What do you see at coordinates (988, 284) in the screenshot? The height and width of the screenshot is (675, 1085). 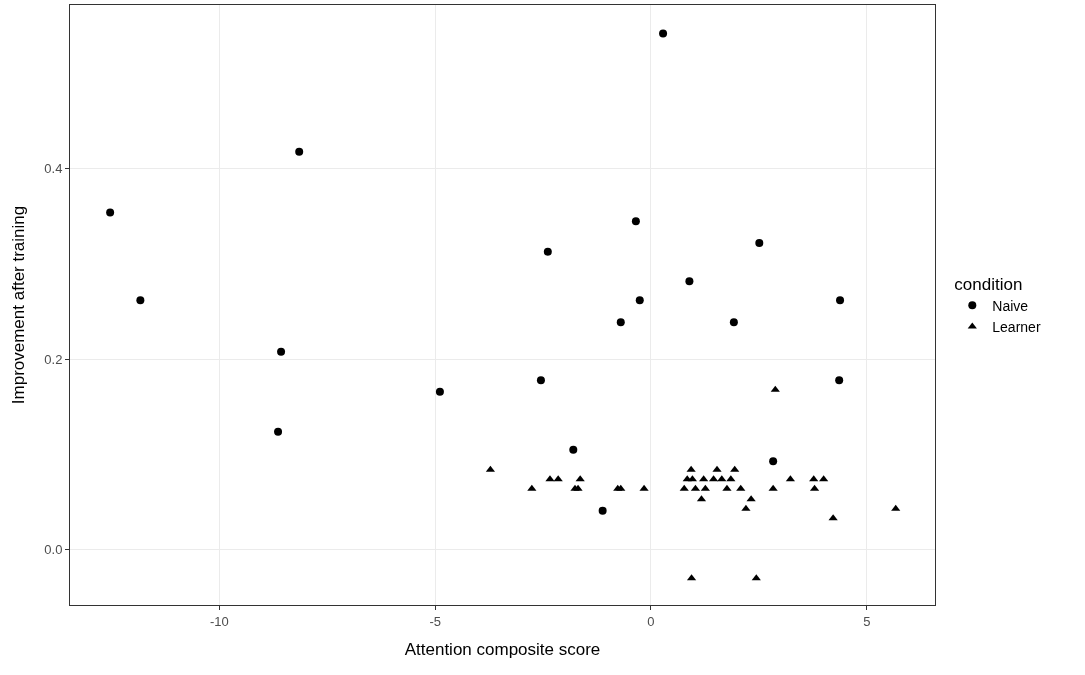 I see `legend-title: condition` at bounding box center [988, 284].